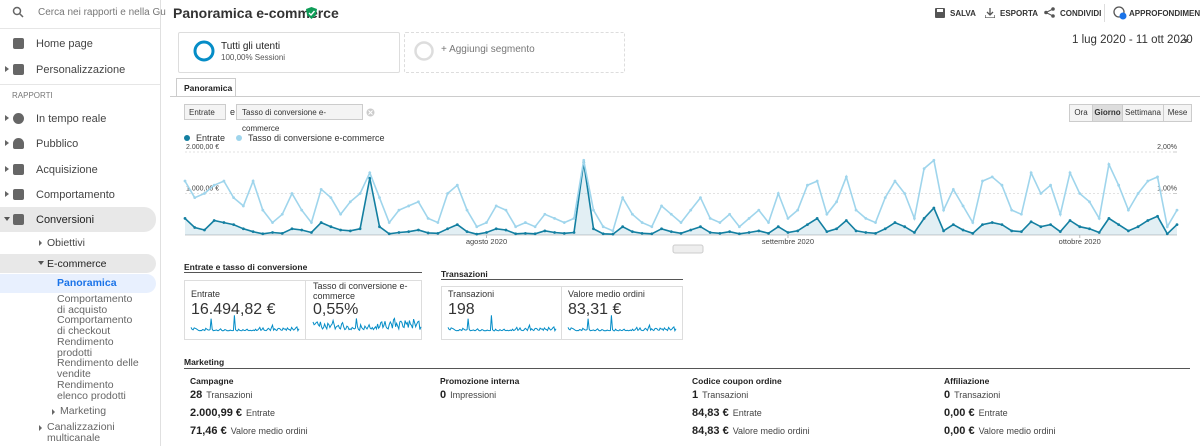 This screenshot has width=1200, height=446. I want to click on clear-icon, so click(370, 112).